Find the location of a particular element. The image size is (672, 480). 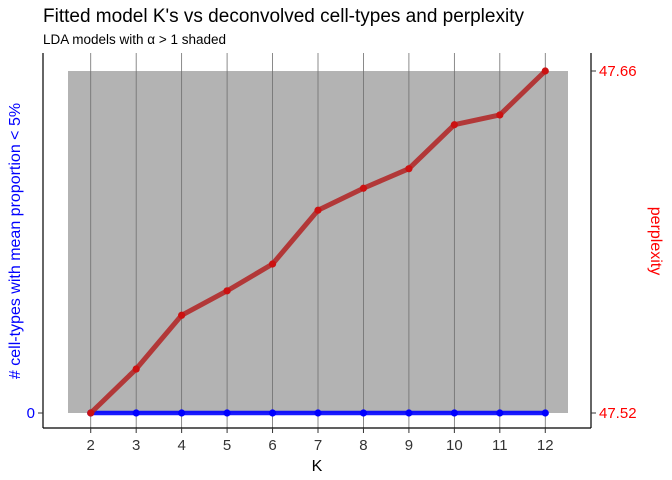

point-right-k3 is located at coordinates (136, 369).